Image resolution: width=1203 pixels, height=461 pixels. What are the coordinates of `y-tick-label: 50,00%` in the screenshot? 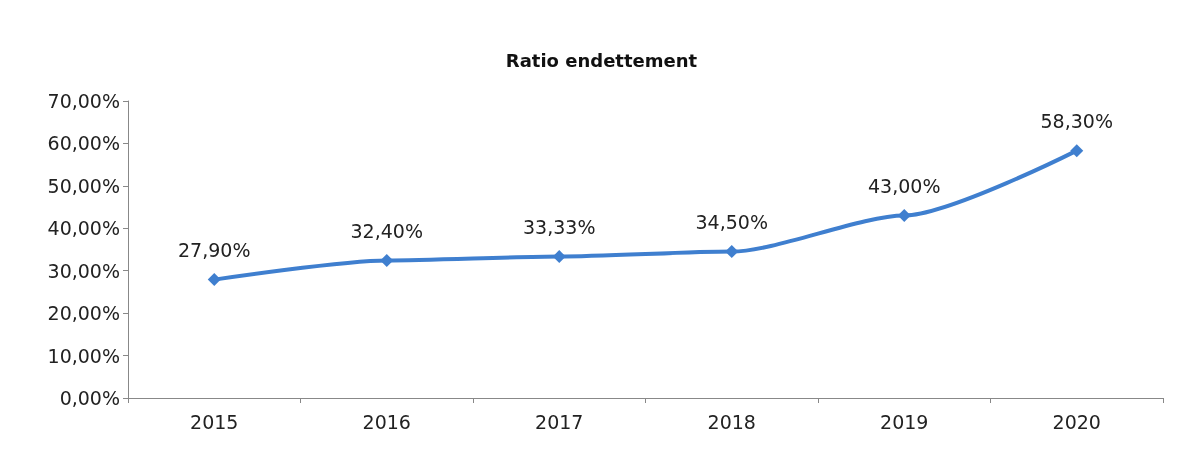 It's located at (83, 185).